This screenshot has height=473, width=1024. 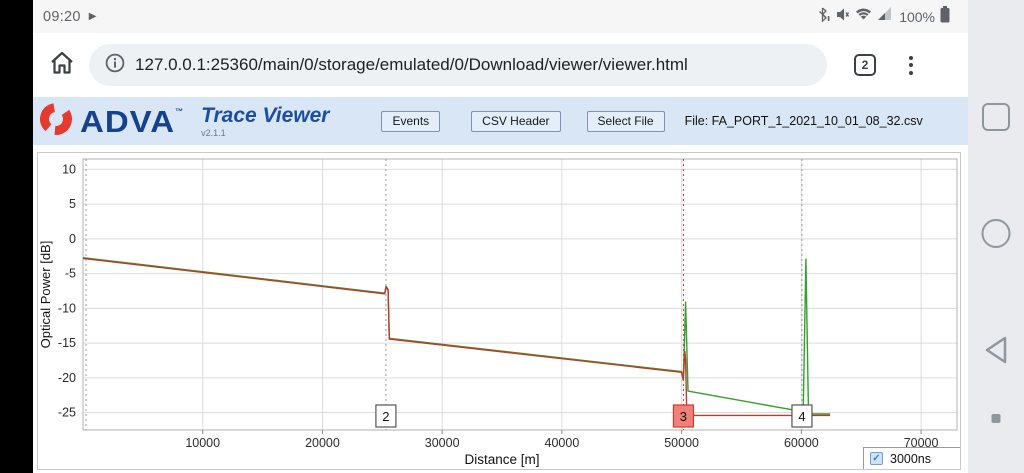 I want to click on page-title: Trace Viewer, so click(x=265, y=116).